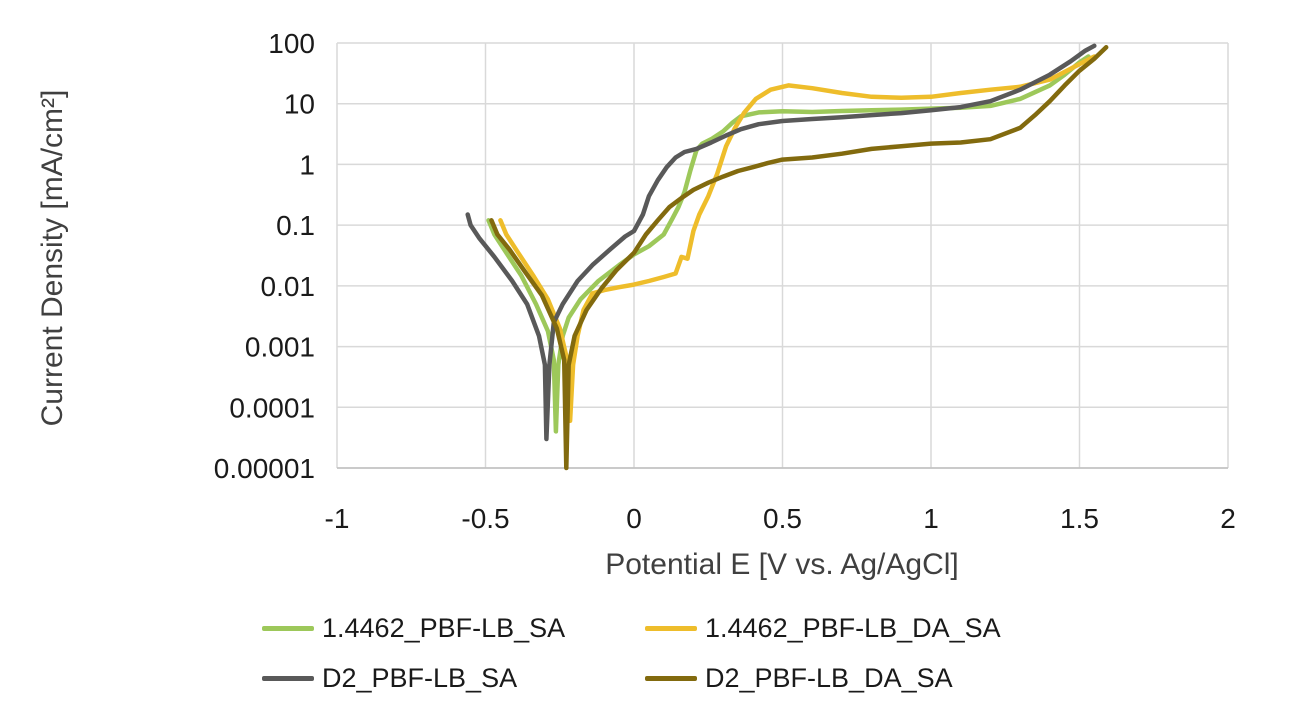  What do you see at coordinates (264, 256) in the screenshot?
I see `y-axis-ticks: 0.00001 0.0001 0.001 0.01 0.1 1 10 100` at bounding box center [264, 256].